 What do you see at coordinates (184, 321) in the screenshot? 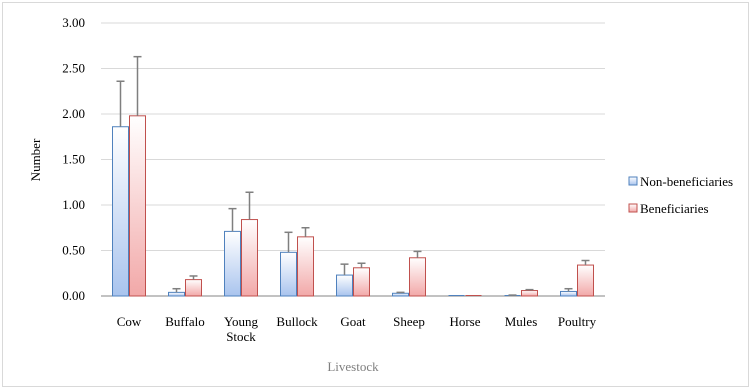
I see `x-tick-label: Buffalo` at bounding box center [184, 321].